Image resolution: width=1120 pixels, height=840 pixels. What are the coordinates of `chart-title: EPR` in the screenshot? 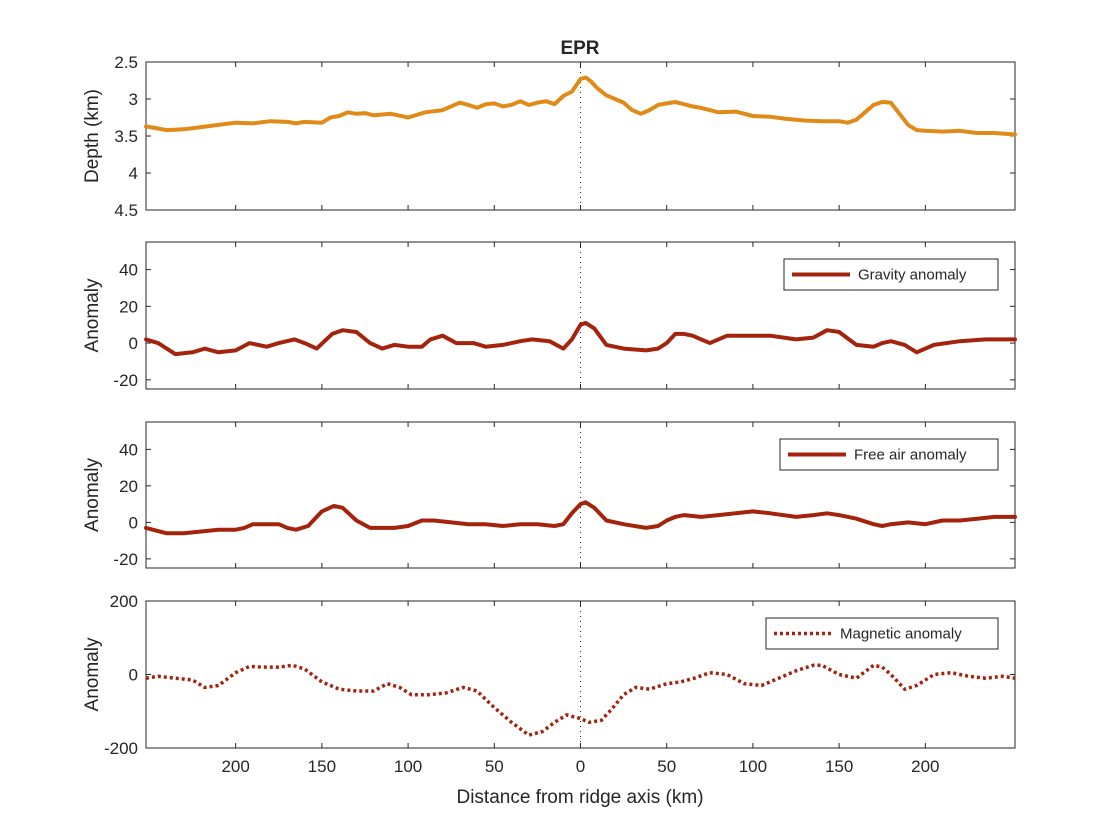 It's located at (579, 48).